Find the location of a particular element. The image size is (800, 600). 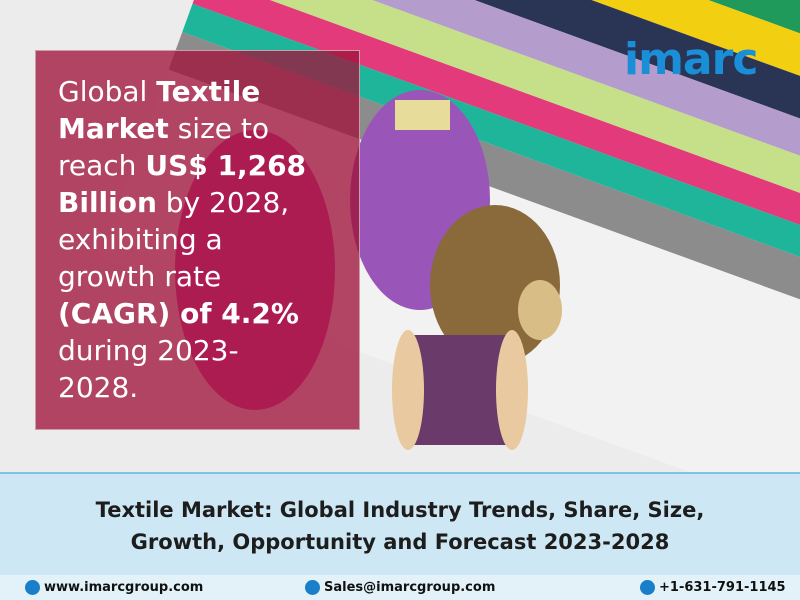

headline-bold: Billion is located at coordinates (107, 202).